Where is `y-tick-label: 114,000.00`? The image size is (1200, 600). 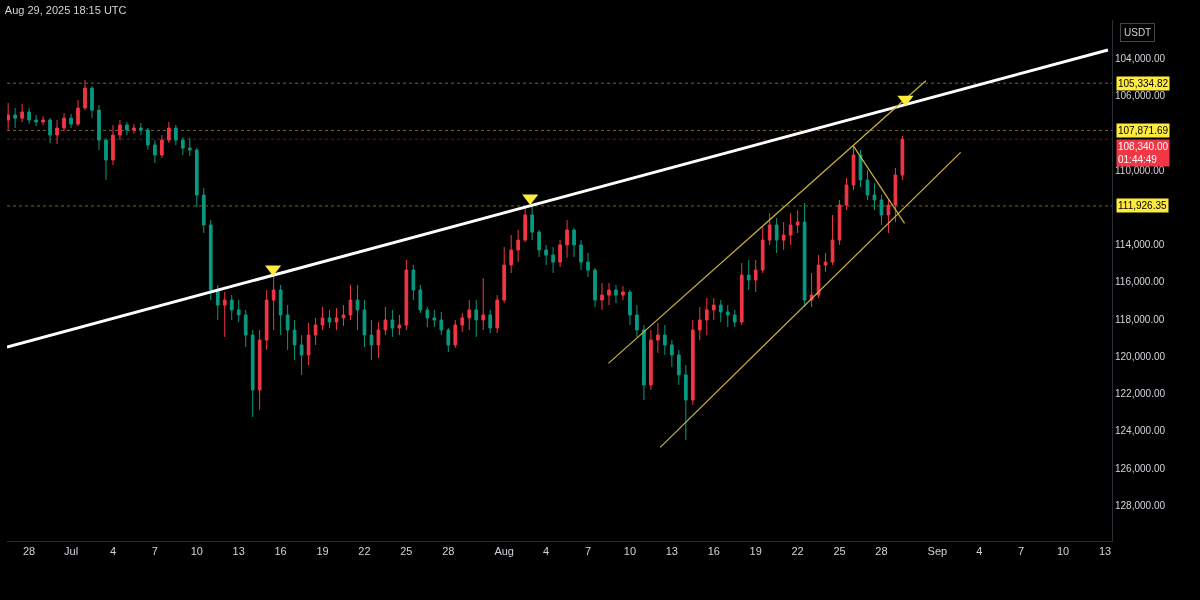
y-tick-label: 114,000.00 is located at coordinates (1140, 245).